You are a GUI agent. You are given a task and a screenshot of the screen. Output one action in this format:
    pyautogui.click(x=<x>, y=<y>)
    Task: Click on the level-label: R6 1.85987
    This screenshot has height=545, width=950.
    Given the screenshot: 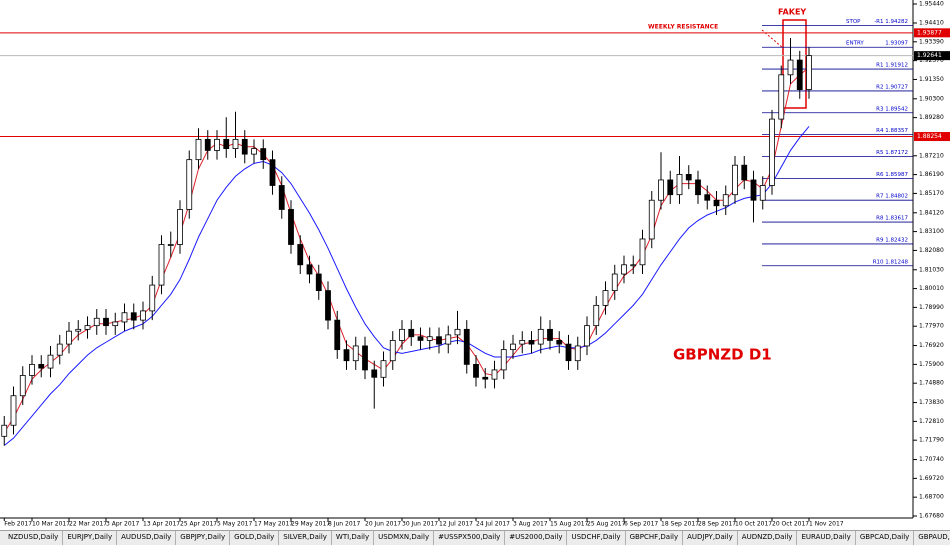 What is the action you would take?
    pyautogui.click(x=892, y=175)
    